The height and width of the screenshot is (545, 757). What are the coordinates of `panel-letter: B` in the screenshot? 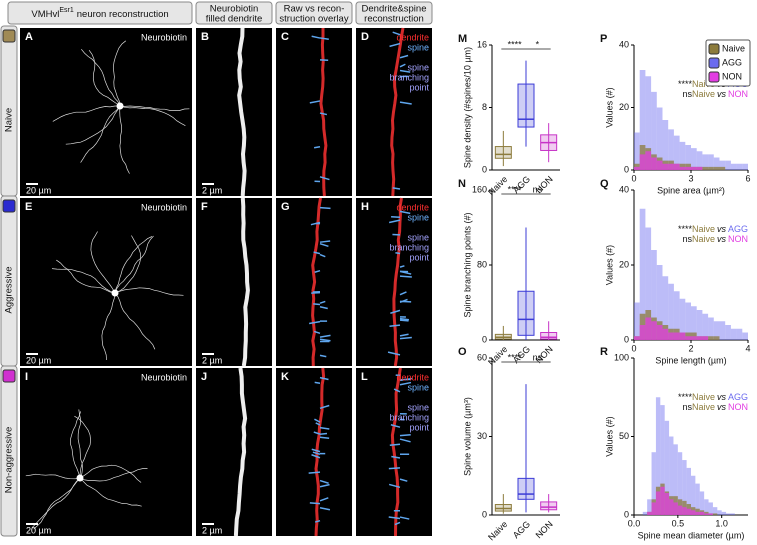 It's located at (205, 37).